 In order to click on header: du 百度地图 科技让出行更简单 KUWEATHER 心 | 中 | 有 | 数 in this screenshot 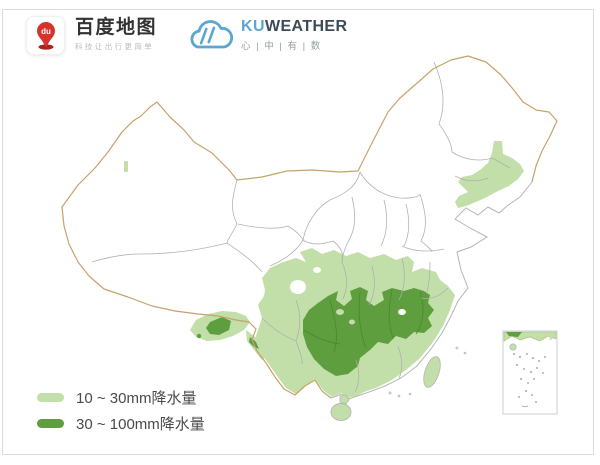, I will do `click(186, 35)`.